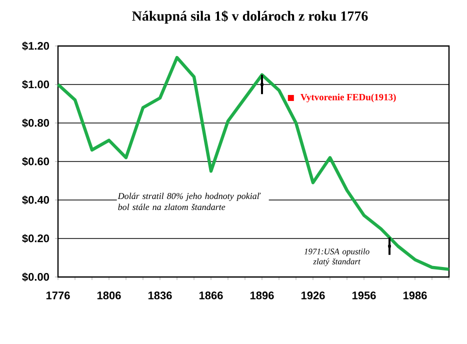  I want to click on x-tick-label: 1836, so click(160, 296).